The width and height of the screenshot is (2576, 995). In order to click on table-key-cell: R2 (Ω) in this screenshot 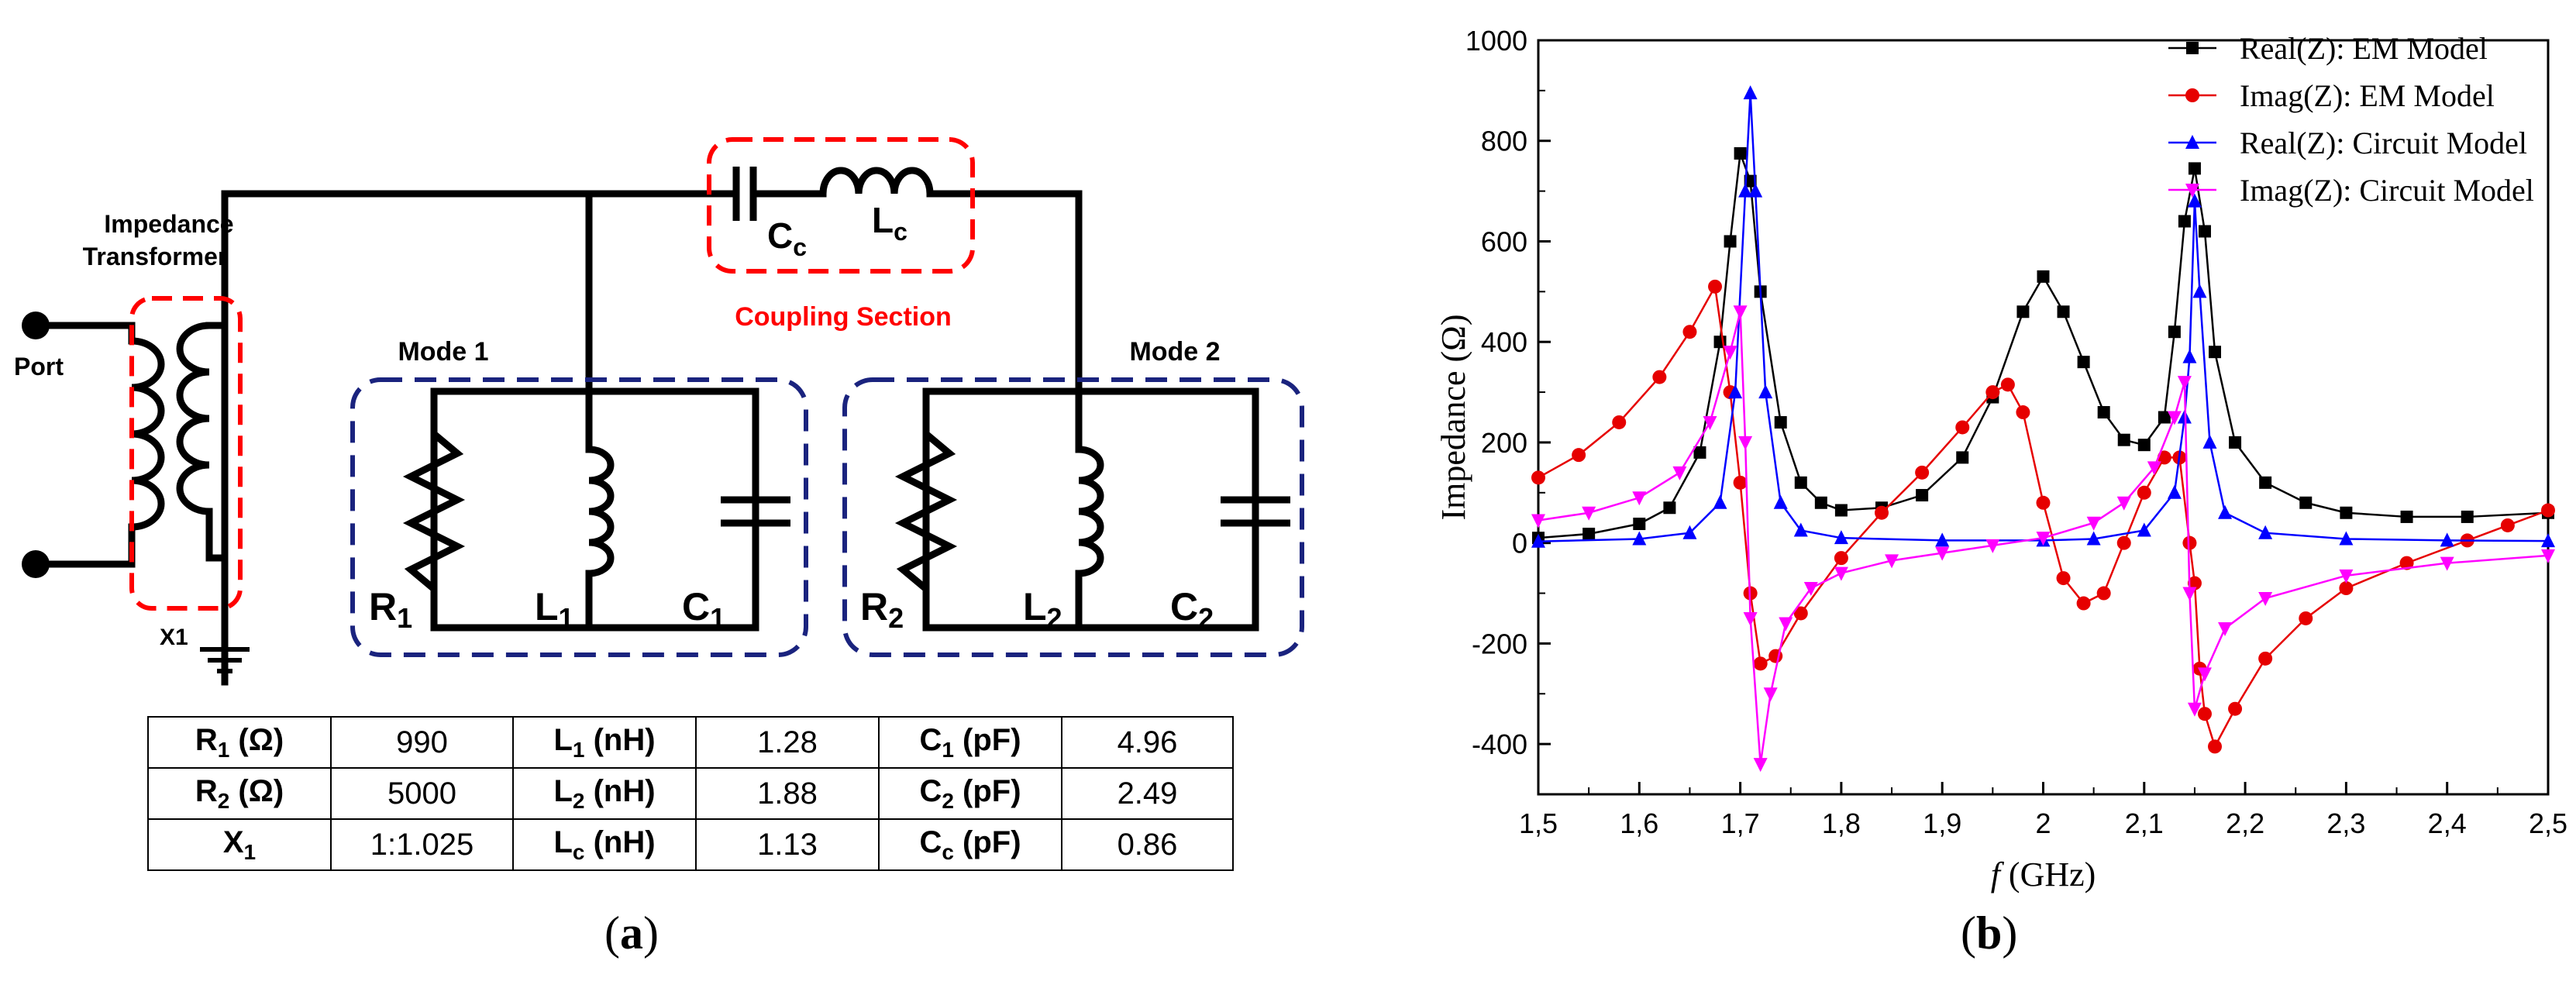, I will do `click(239, 793)`.